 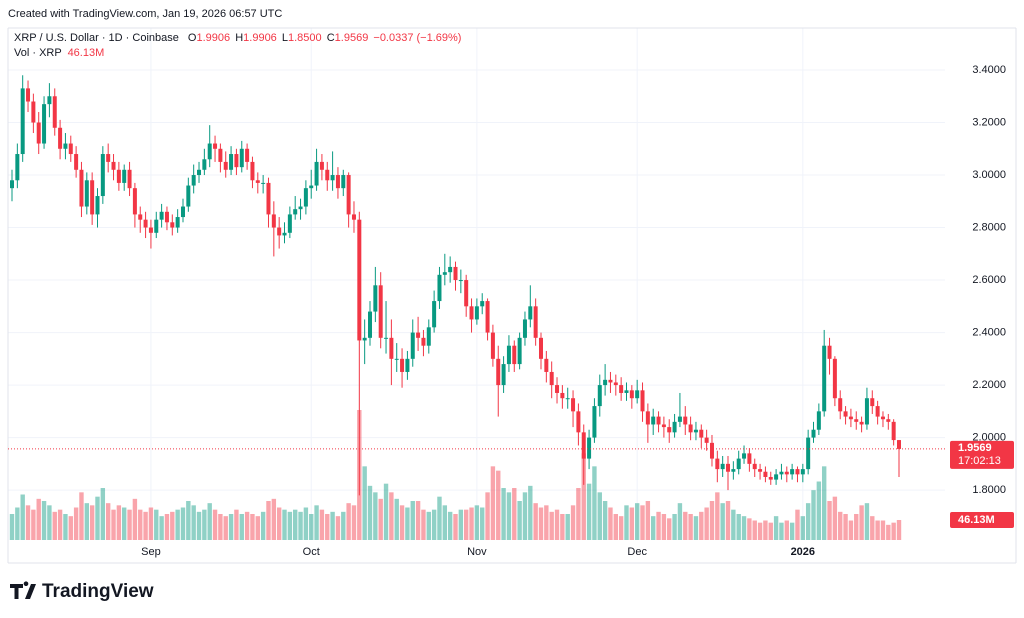 I want to click on ohlc-label: L, so click(x=285, y=38).